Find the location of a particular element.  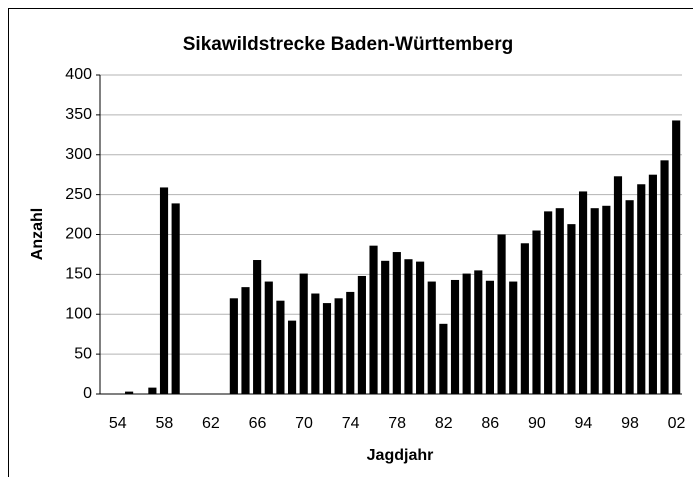

x-tick-label: 82 is located at coordinates (444, 423).